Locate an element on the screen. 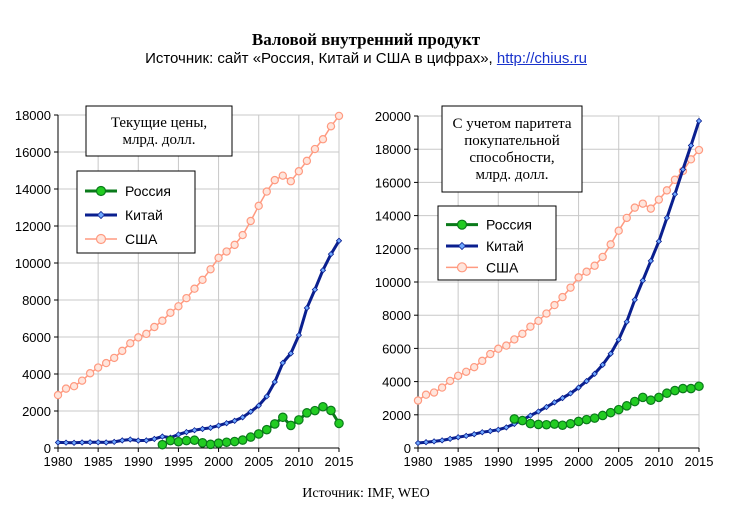 The height and width of the screenshot is (512, 732). chart-title-line: млрд. долл. is located at coordinates (158, 140).